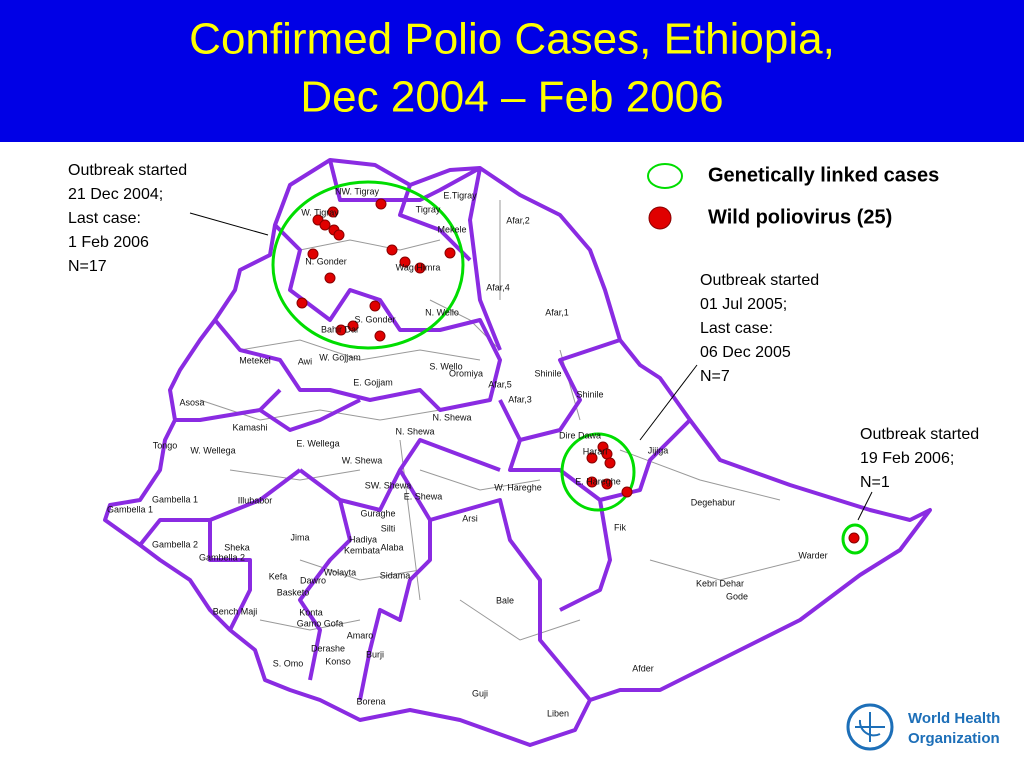 The height and width of the screenshot is (773, 1024). What do you see at coordinates (558, 713) in the screenshot?
I see `zone-label: Liben` at bounding box center [558, 713].